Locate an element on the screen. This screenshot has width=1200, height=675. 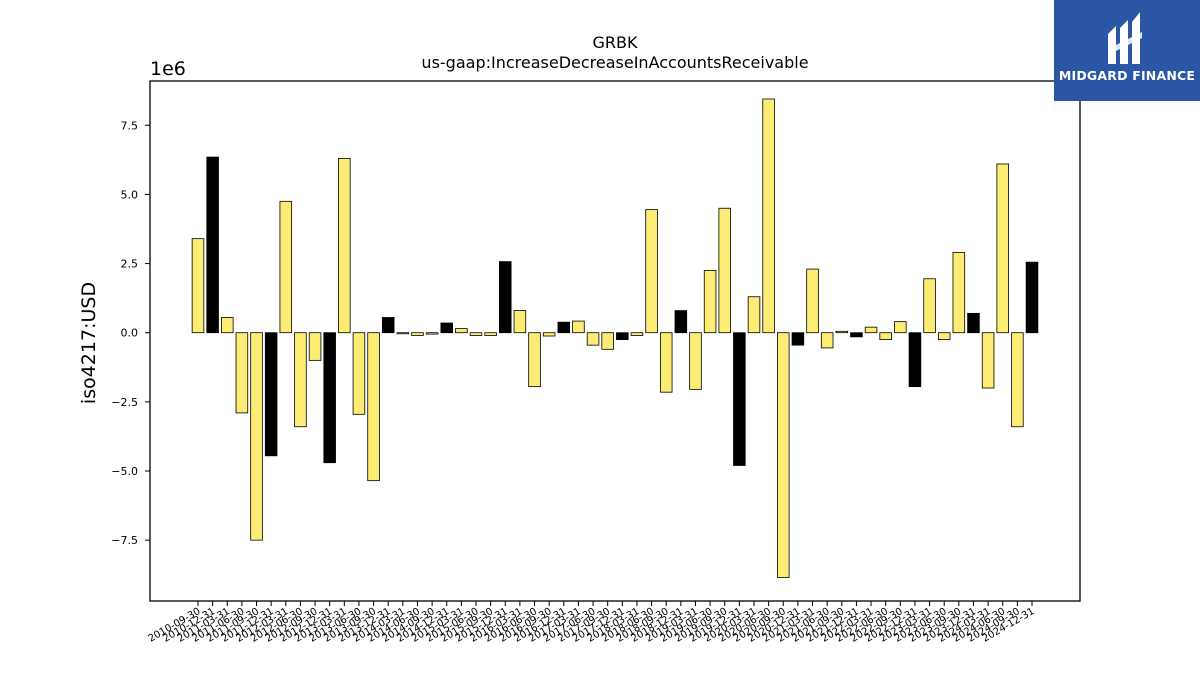
logo-text: MIDGARD FINANCE is located at coordinates (1127, 75).